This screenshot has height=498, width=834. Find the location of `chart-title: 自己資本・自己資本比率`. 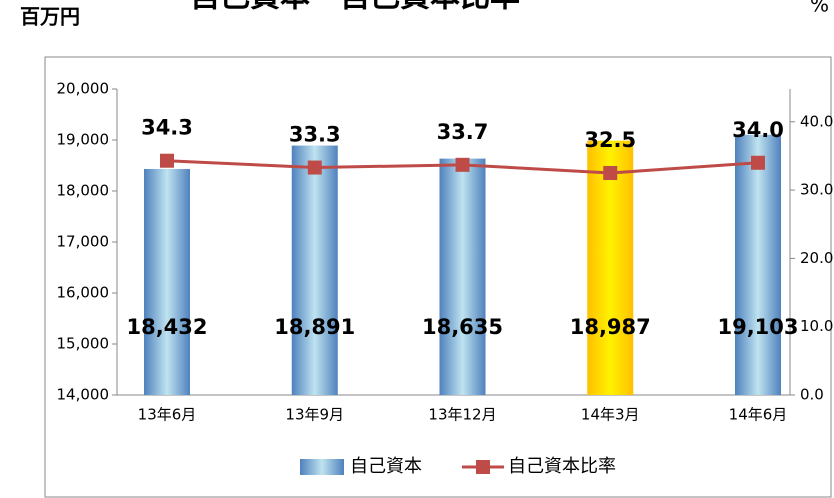

chart-title: 自己資本・自己資本比率 is located at coordinates (355, 7).